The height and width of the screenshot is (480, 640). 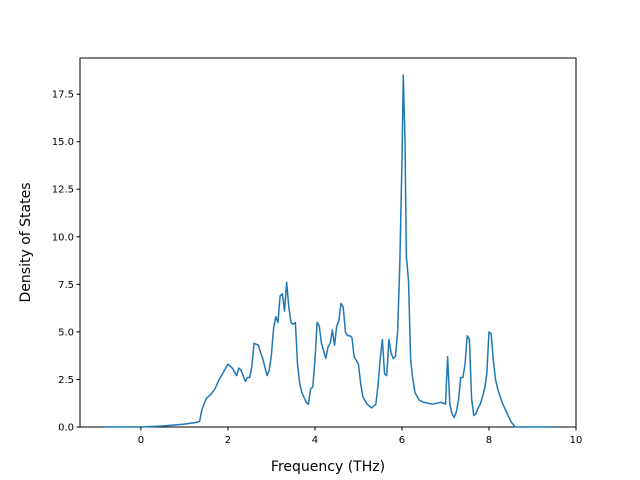 What do you see at coordinates (63, 190) in the screenshot?
I see `y-tick-label: 12.5` at bounding box center [63, 190].